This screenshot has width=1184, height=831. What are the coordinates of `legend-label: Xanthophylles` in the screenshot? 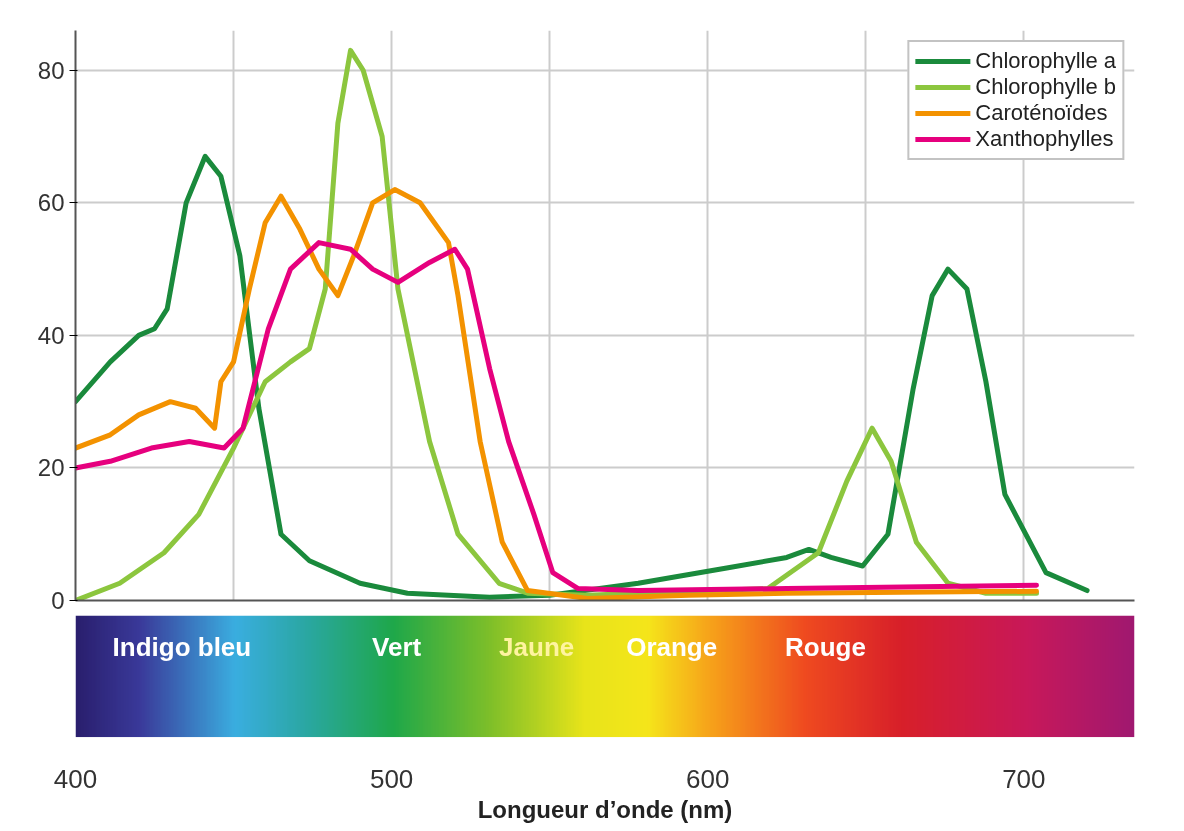 It's located at (1044, 139).